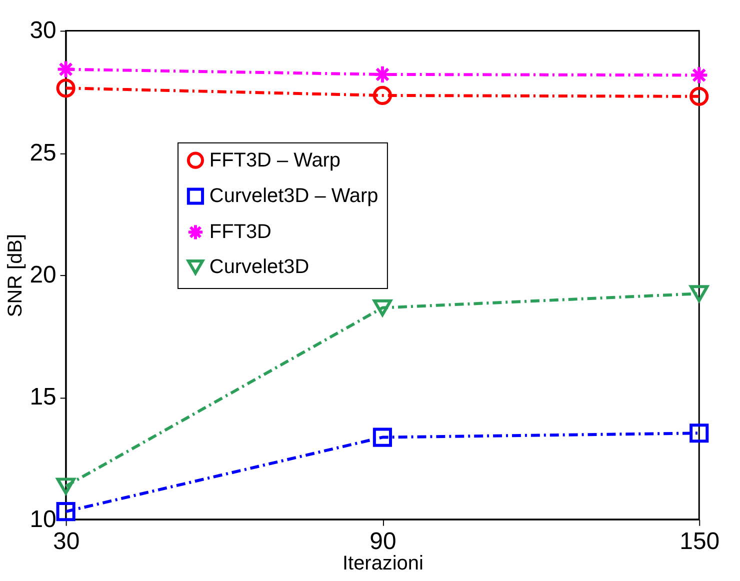 The image size is (740, 581). Describe the element at coordinates (43, 30) in the screenshot. I see `y-tick-label: 30` at that location.